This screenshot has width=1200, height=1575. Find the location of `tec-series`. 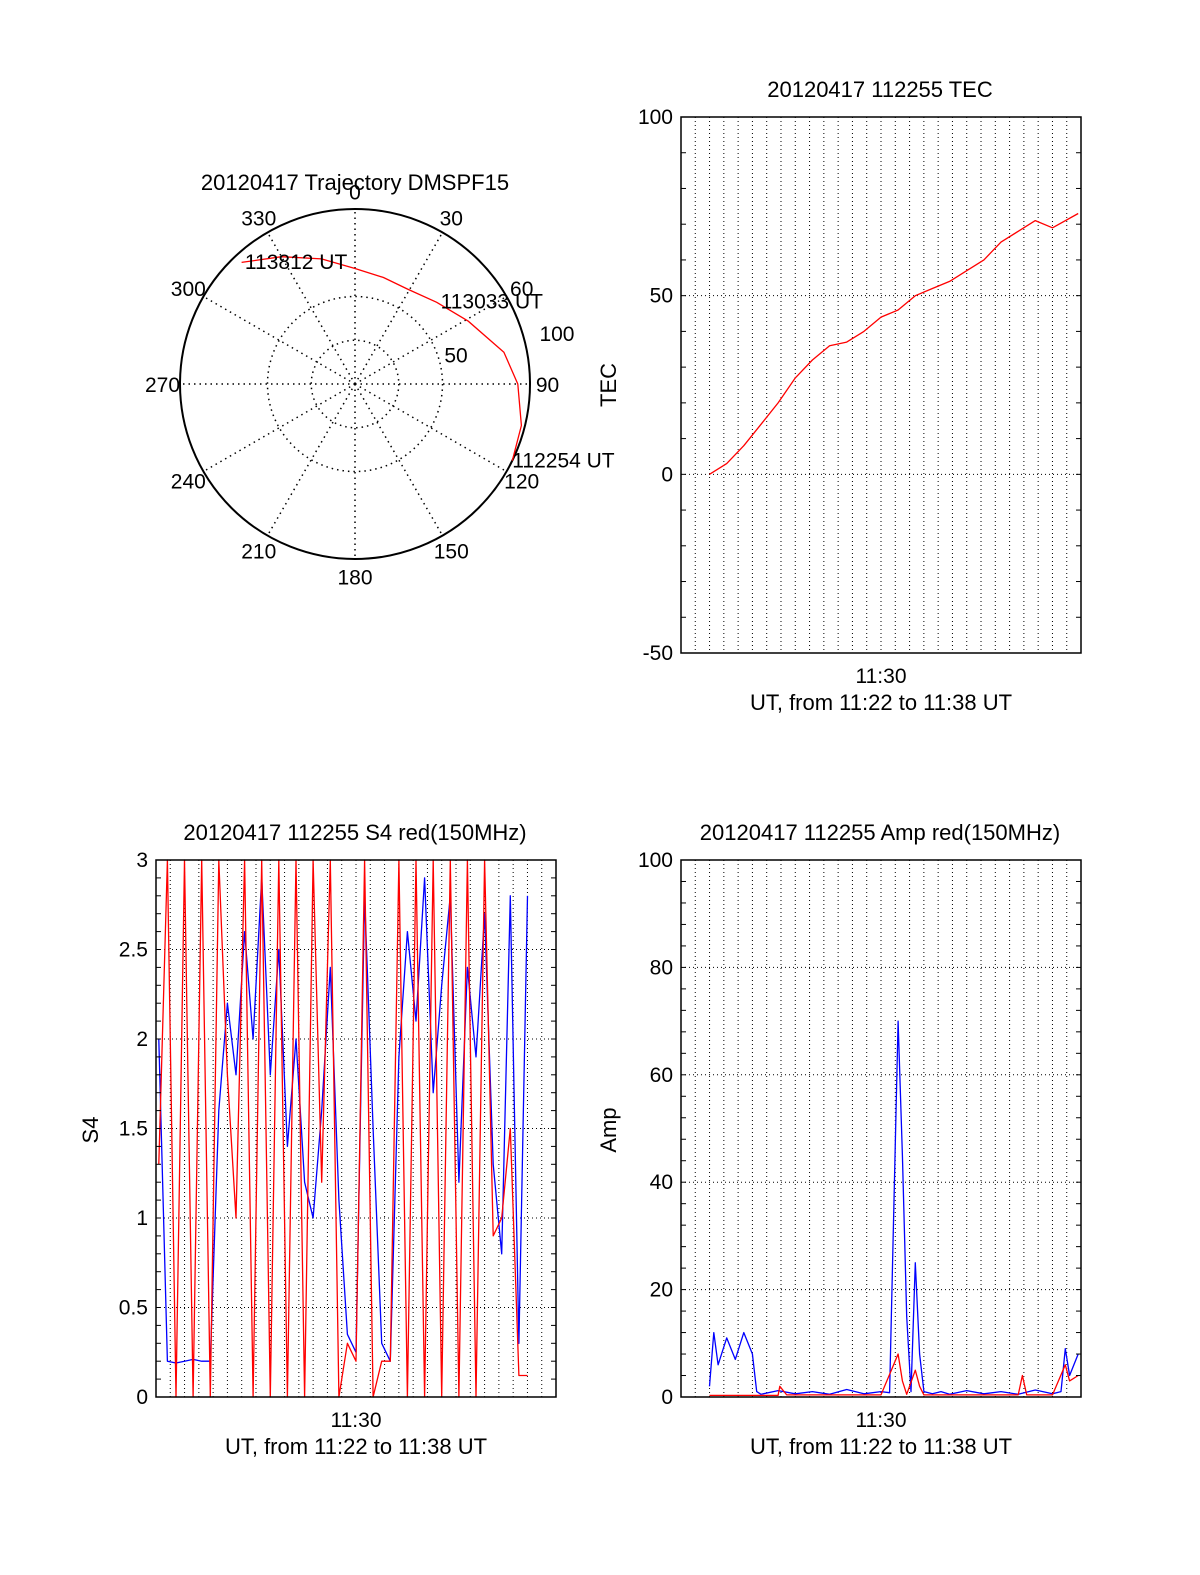

tec-series is located at coordinates (894, 343).